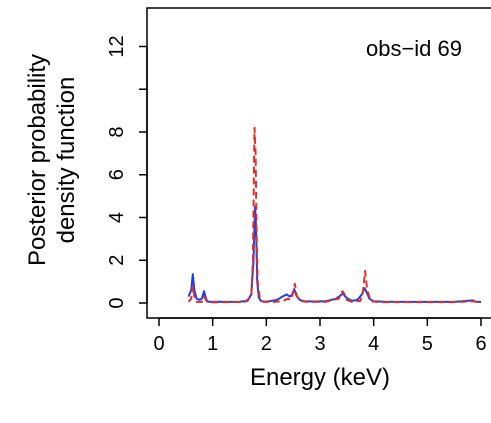 The height and width of the screenshot is (423, 491). I want to click on x-axis: 0 1 2 3 4 5 6, so click(320, 336).